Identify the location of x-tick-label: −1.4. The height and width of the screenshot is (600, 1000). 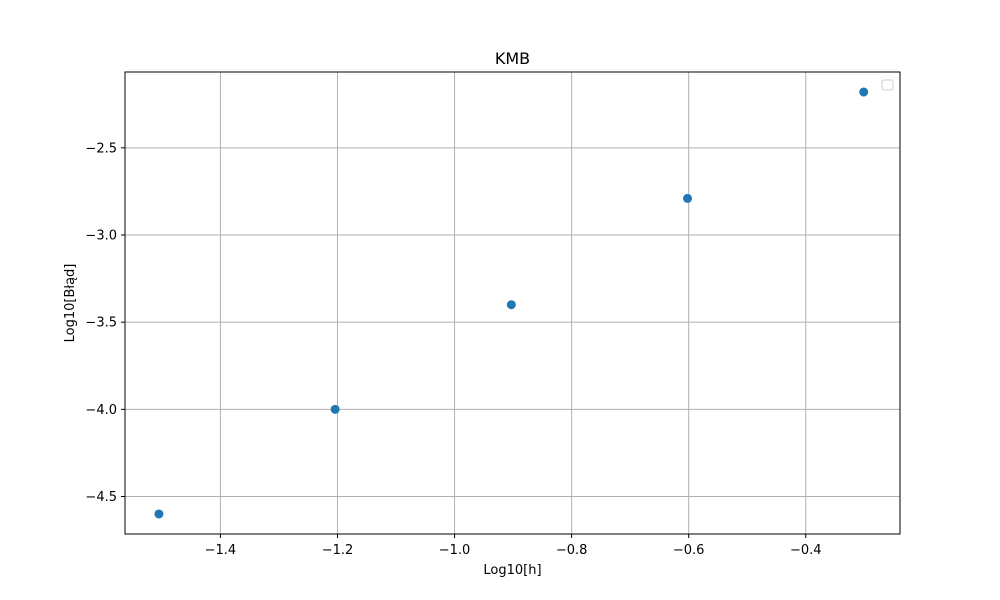
(221, 550).